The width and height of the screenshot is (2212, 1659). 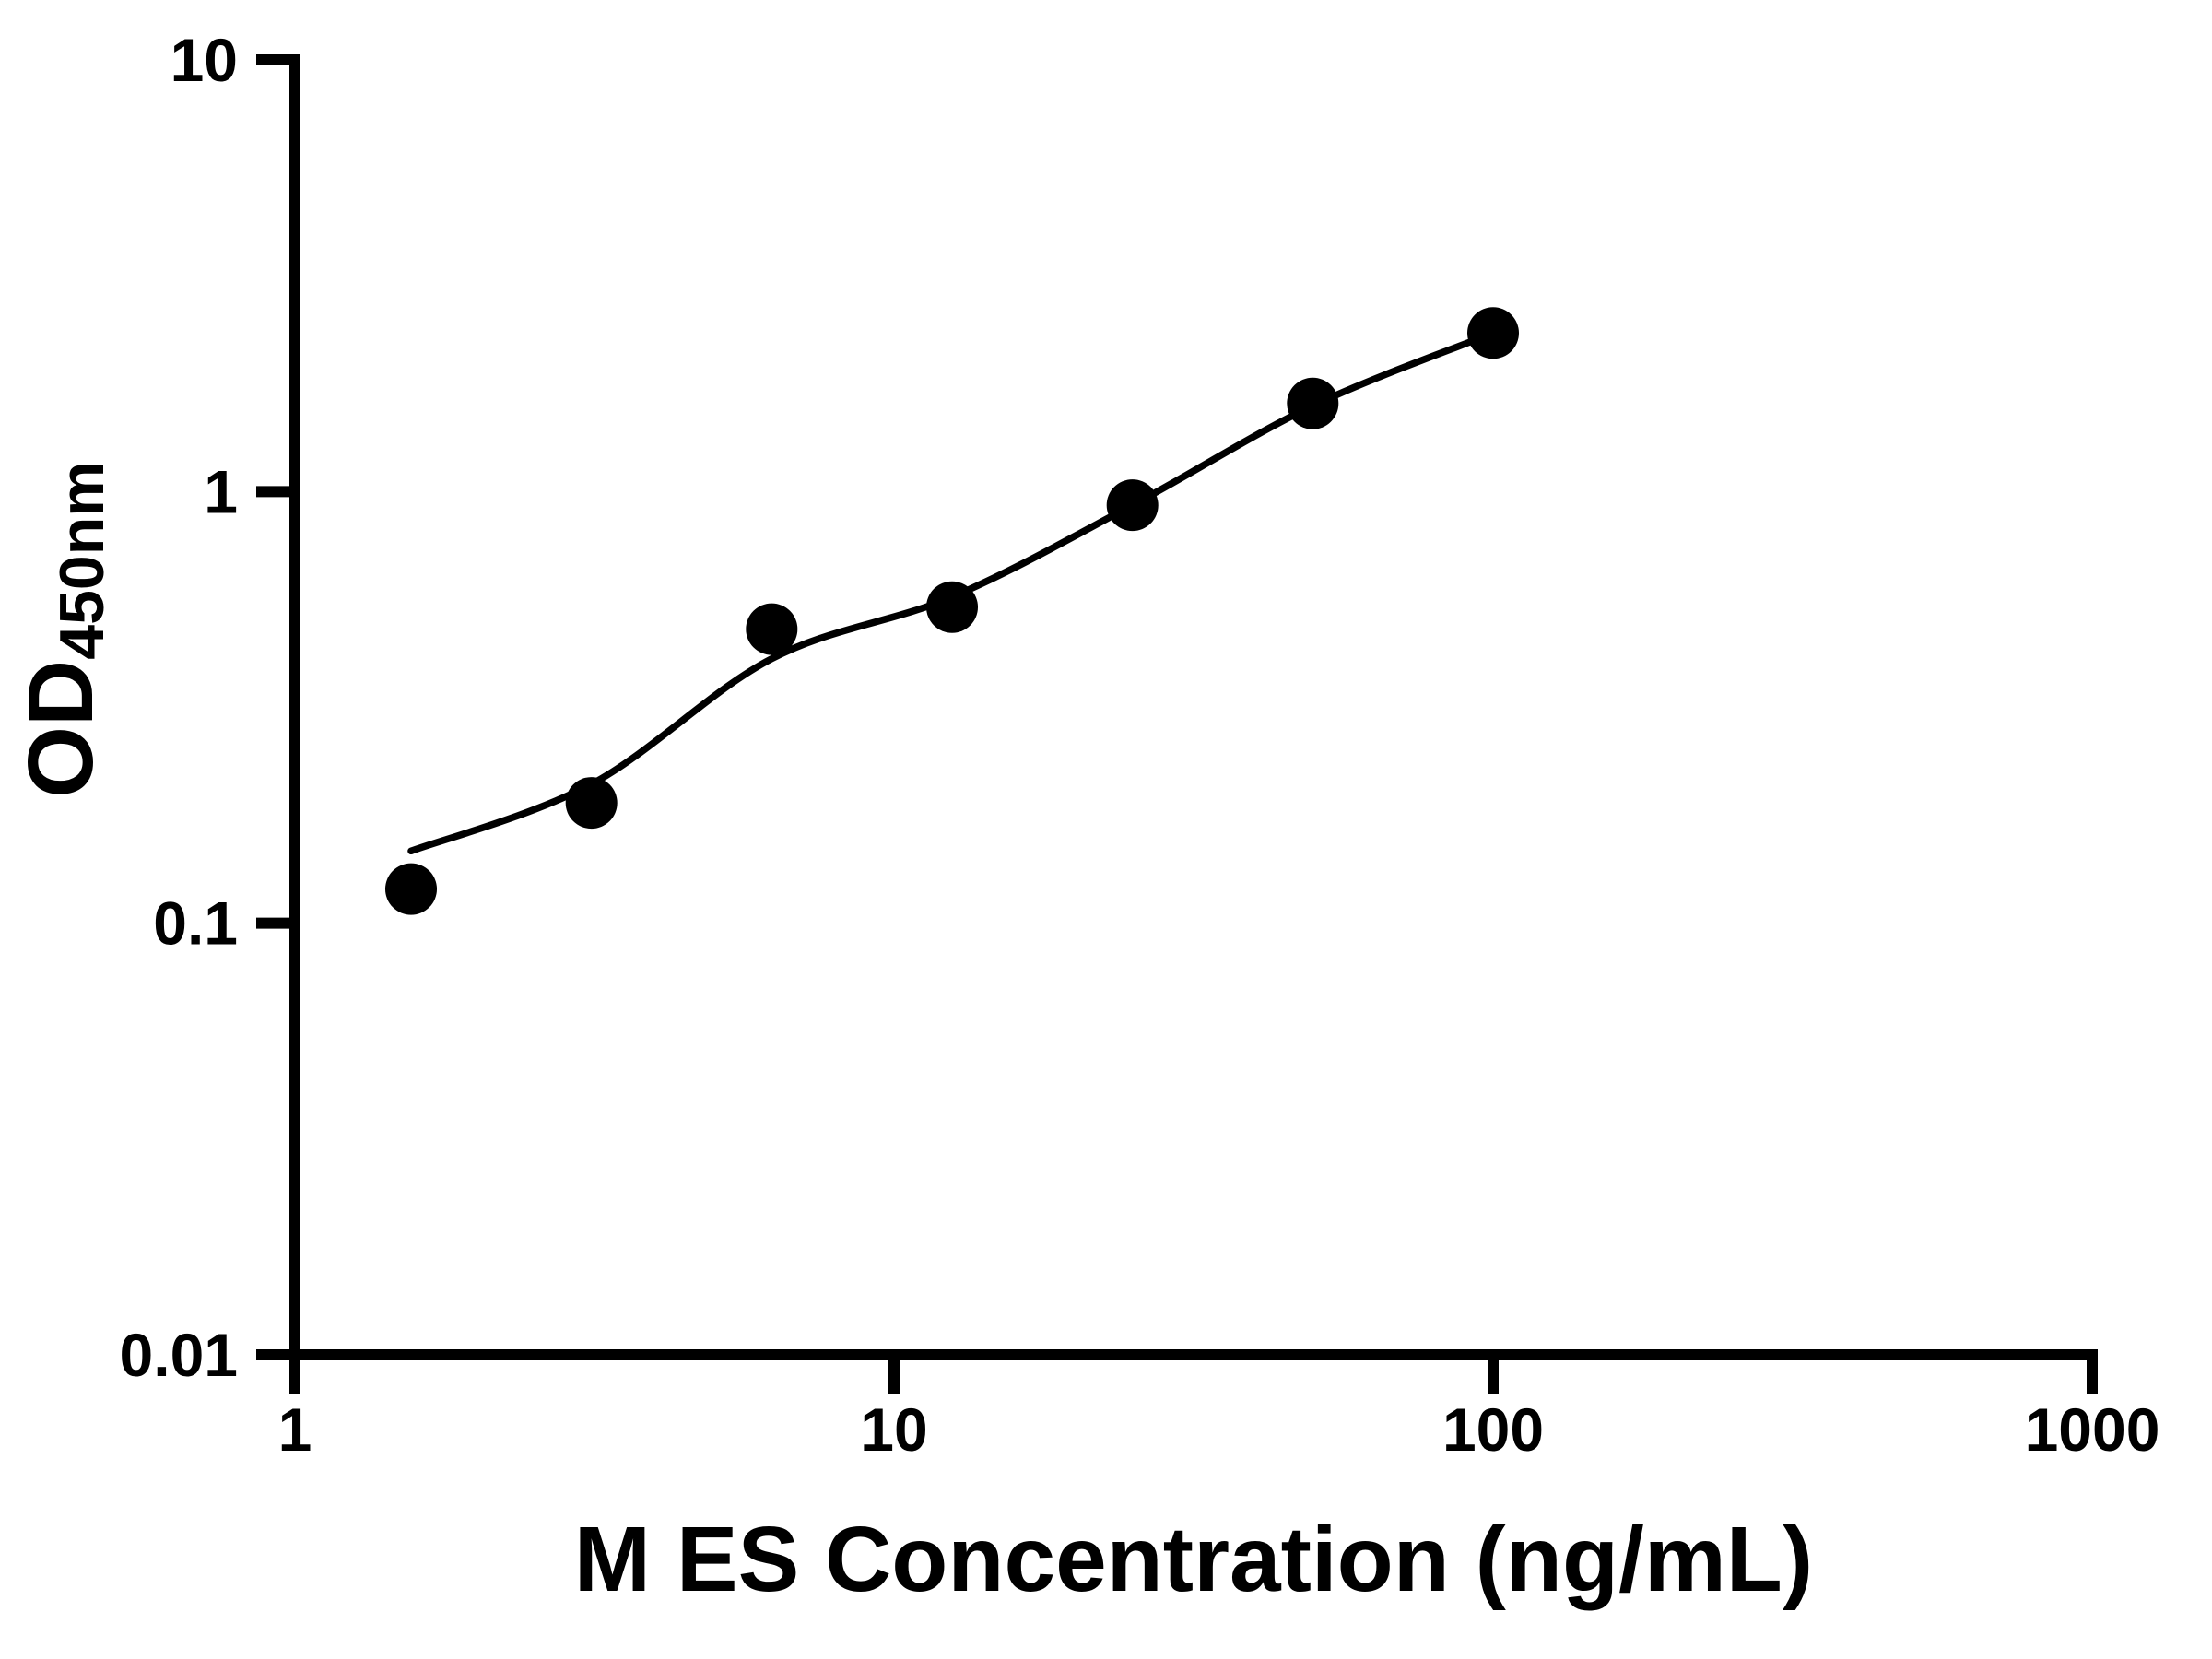 What do you see at coordinates (60, 729) in the screenshot?
I see `y-axis-title-main: OD` at bounding box center [60, 729].